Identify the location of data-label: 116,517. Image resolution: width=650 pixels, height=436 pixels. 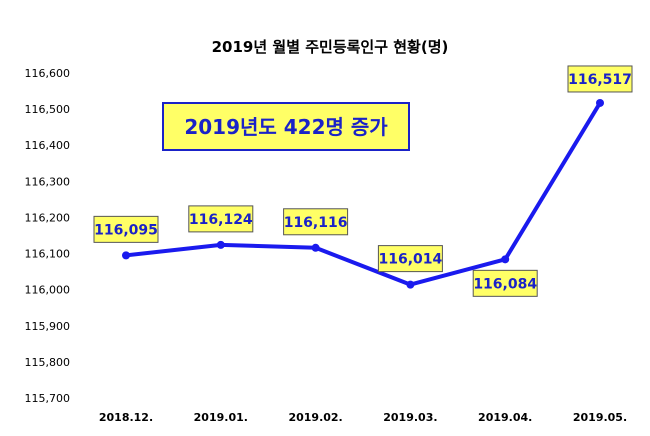
(600, 80).